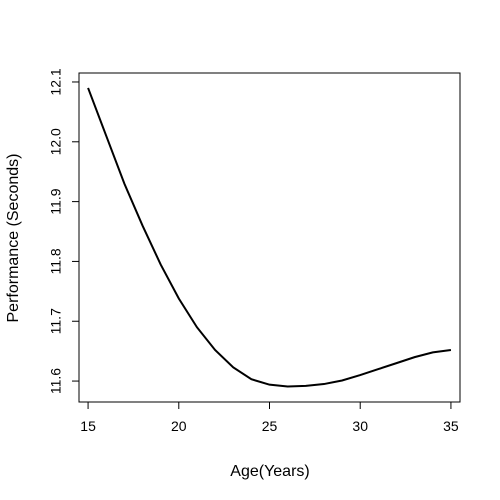 This screenshot has height=500, width=500. I want to click on y-tick-label: 12.1, so click(56, 81).